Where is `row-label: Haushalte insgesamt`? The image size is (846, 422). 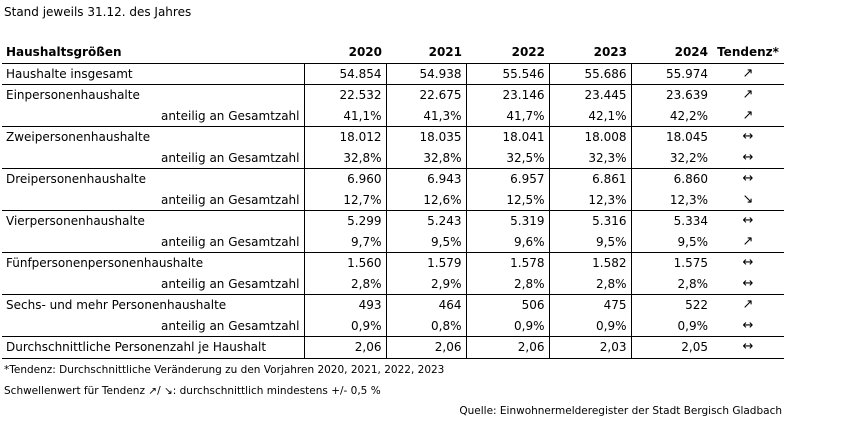 row-label: Haushalte insgesamt is located at coordinates (69, 73).